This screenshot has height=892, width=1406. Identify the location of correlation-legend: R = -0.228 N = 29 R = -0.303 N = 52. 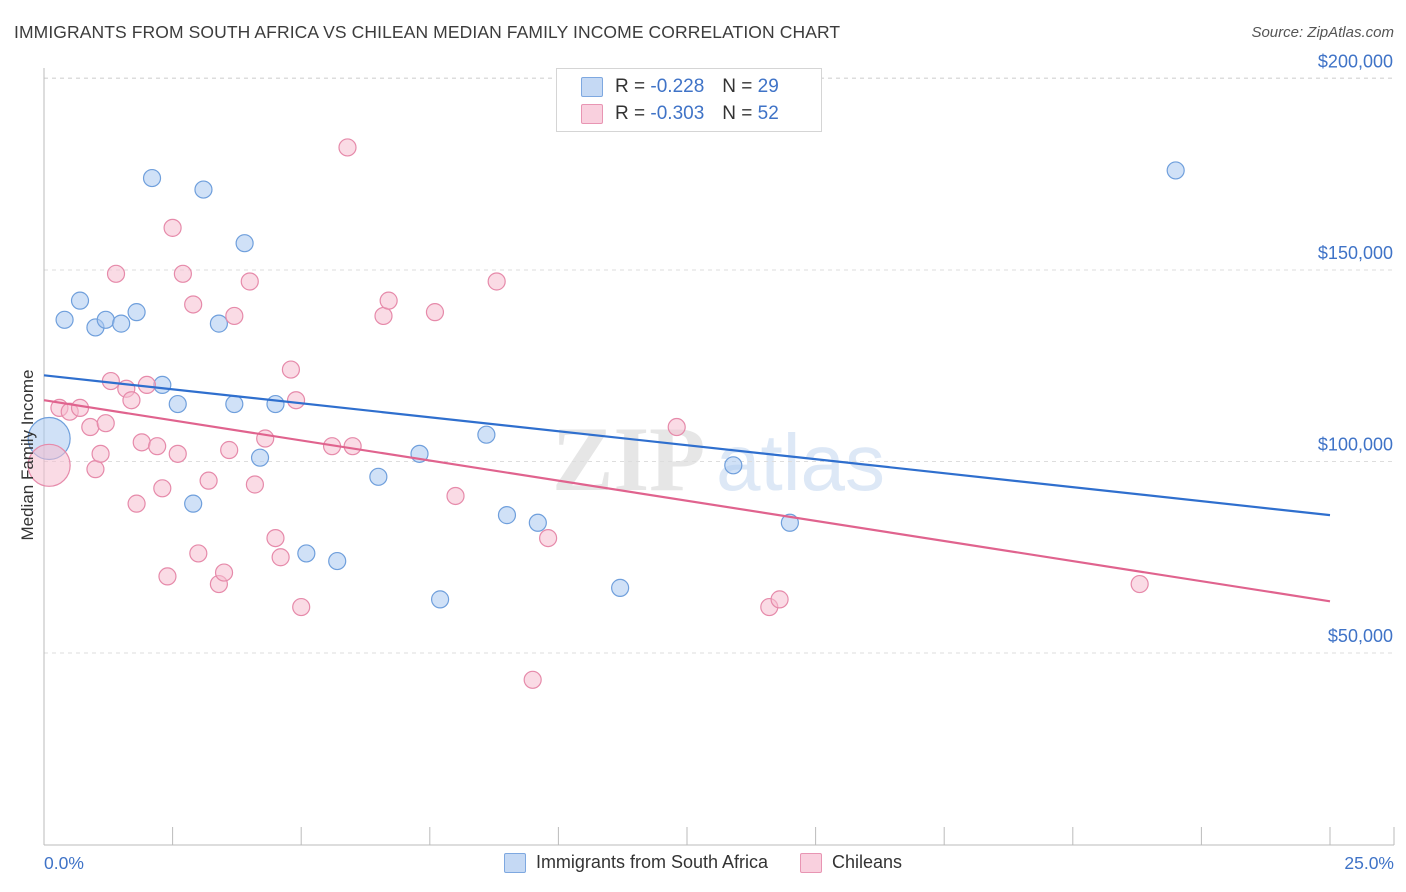
(689, 100).